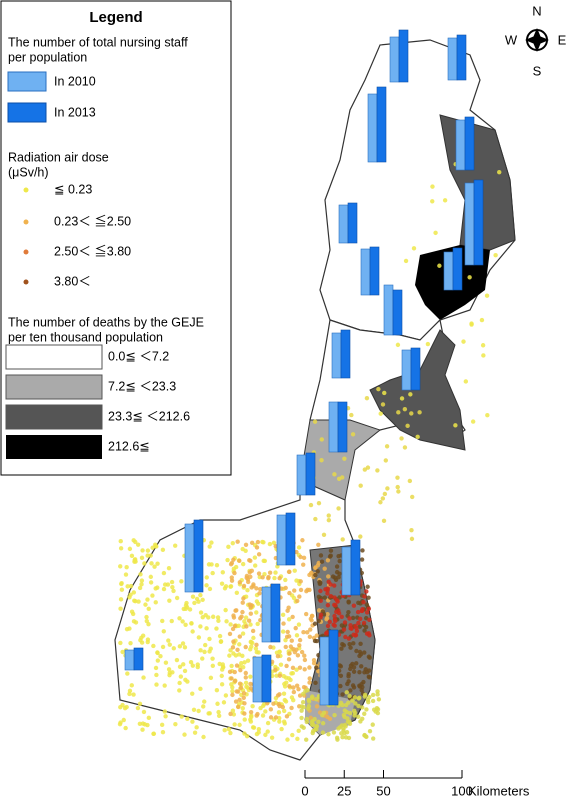  Describe the element at coordinates (98, 42) in the screenshot. I see `legend-heading: The number of total nursing staff` at that location.